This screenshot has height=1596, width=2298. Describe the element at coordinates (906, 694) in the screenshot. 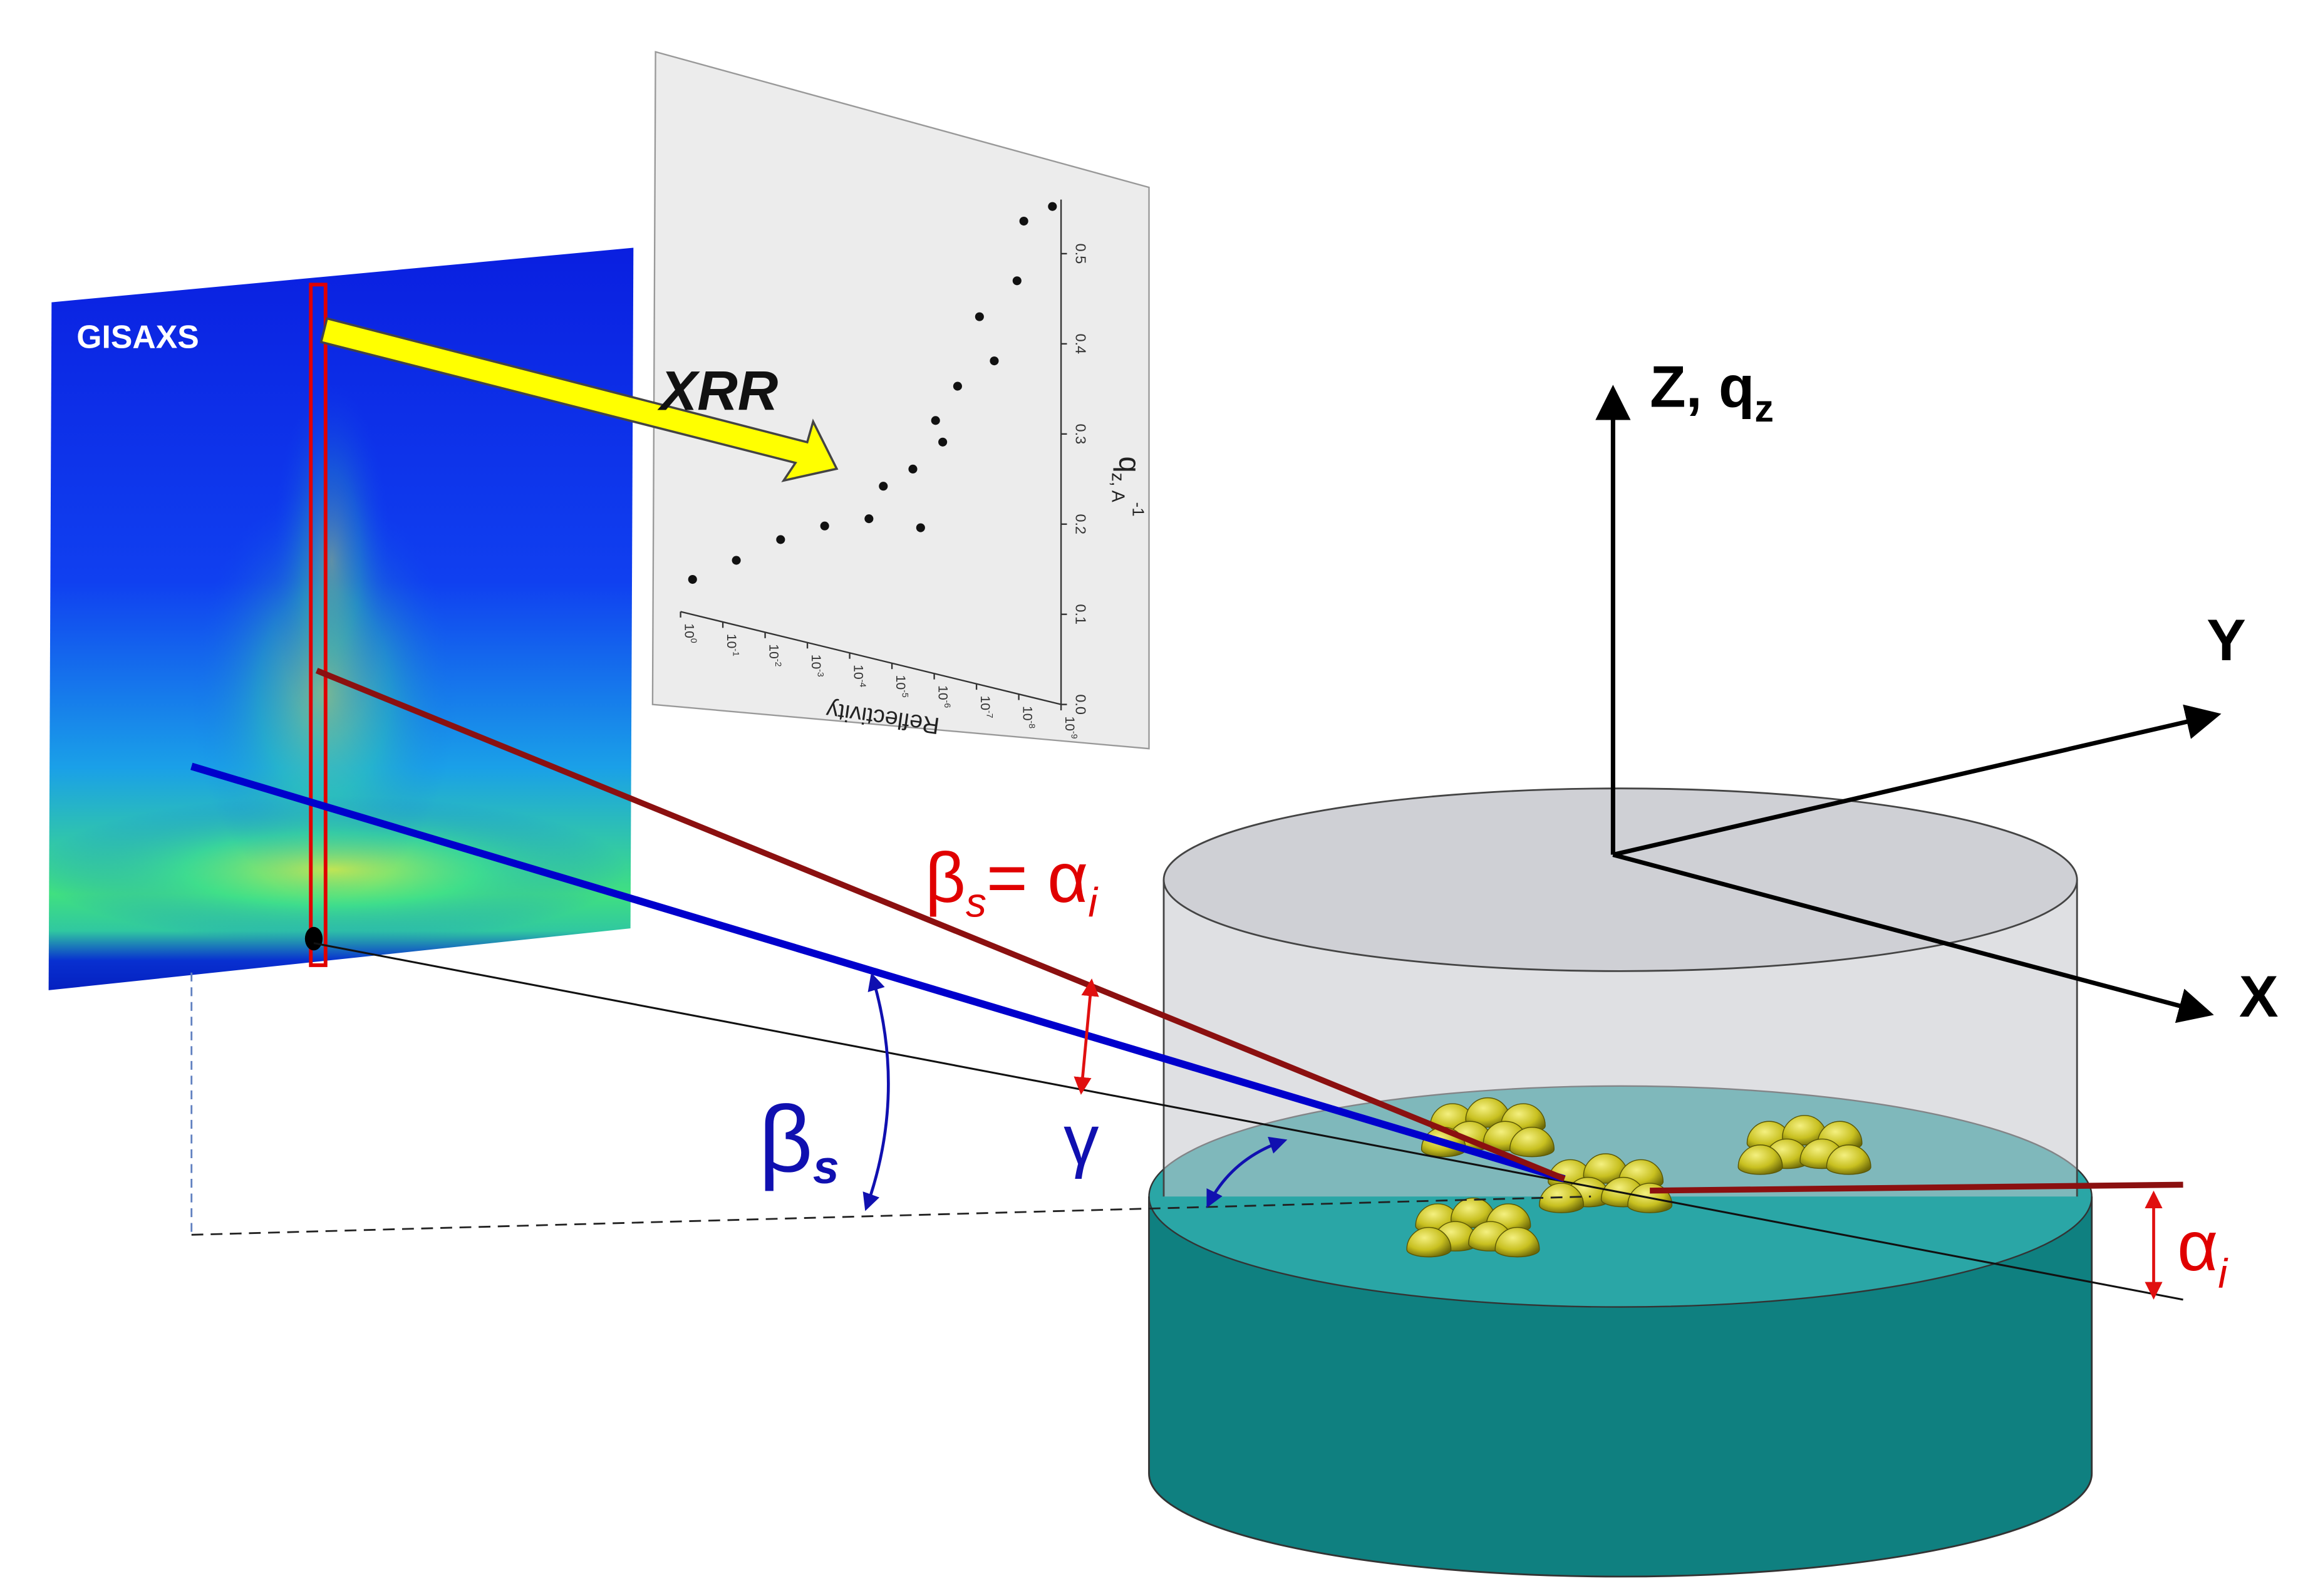

I see `tick-power: -5` at that location.